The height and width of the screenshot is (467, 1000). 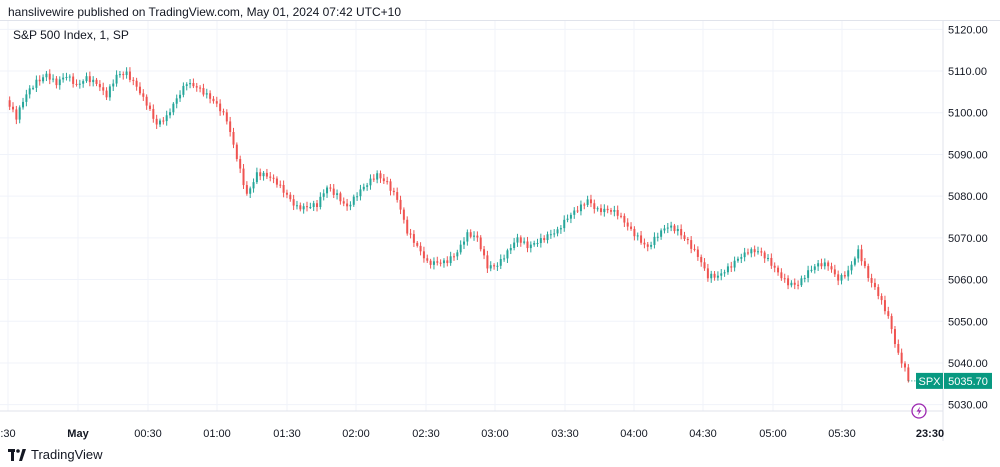 I want to click on tradingview-logo-icon, so click(x=17, y=454).